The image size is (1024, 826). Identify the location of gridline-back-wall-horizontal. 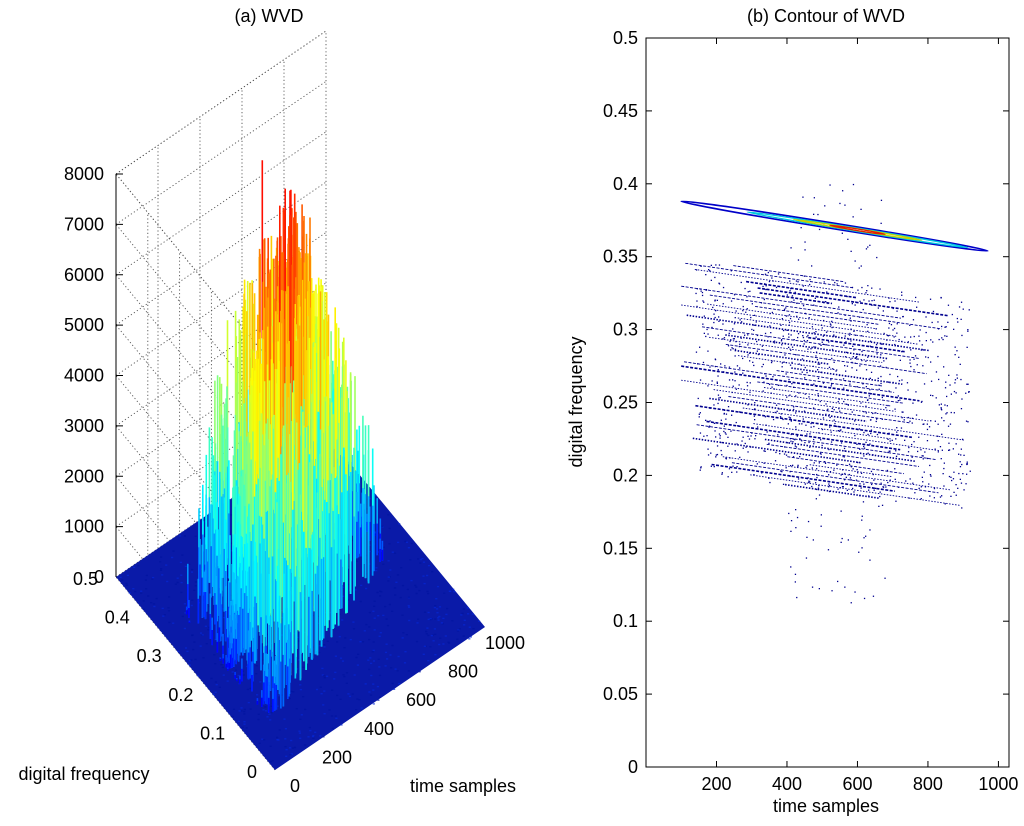
(221, 203).